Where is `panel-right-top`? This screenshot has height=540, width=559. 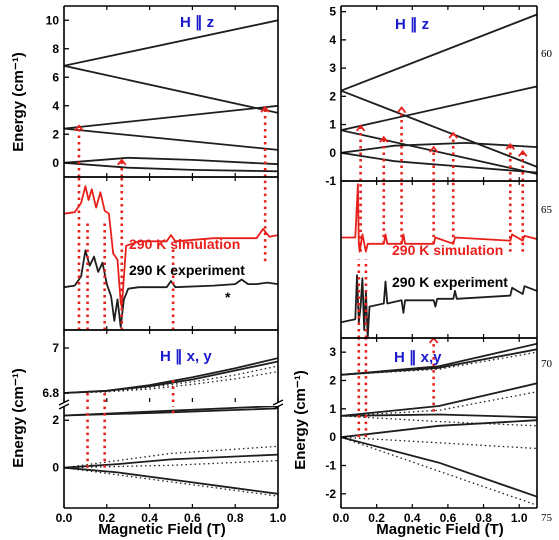 panel-right-top is located at coordinates (439, 97).